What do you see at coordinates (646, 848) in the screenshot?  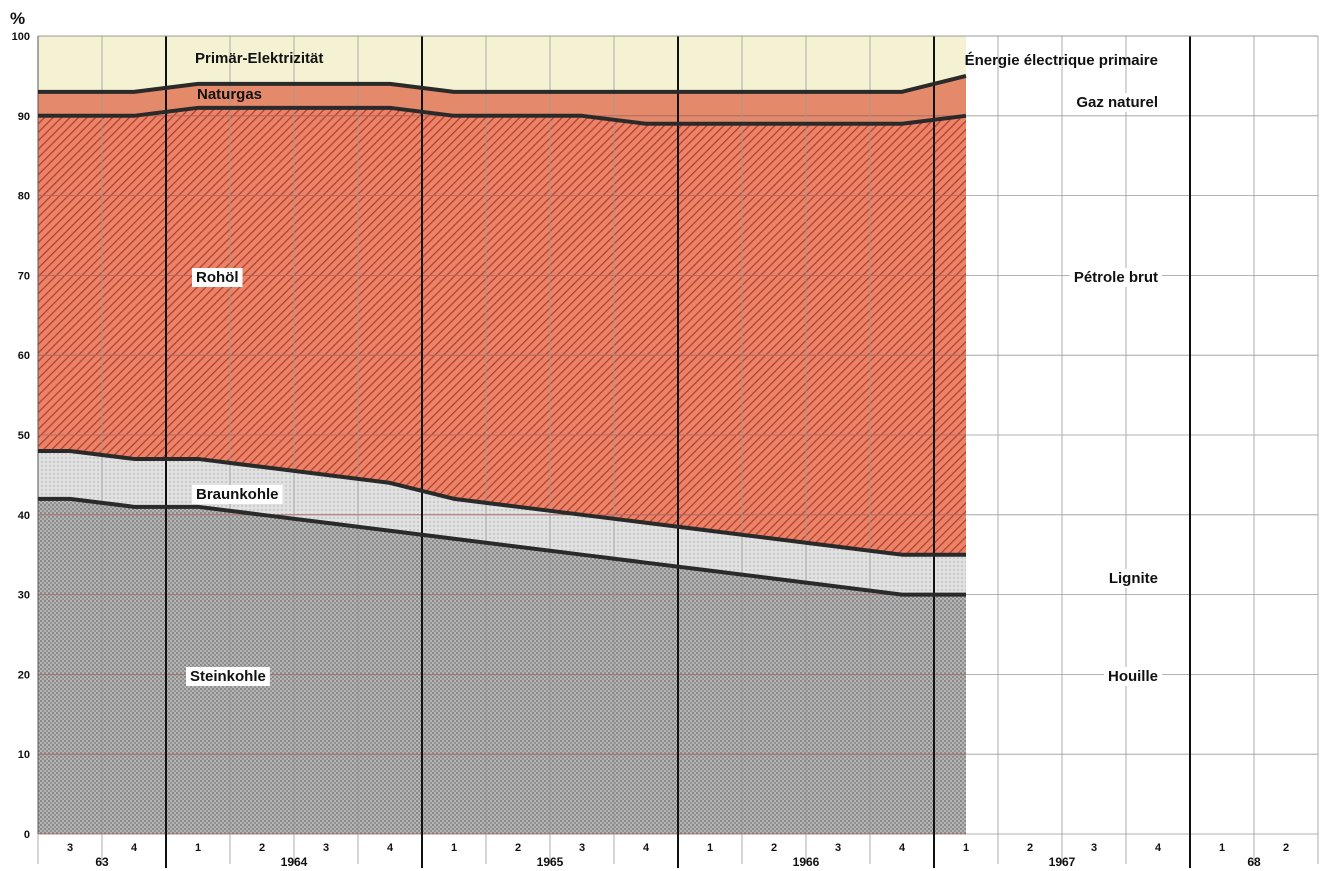 I see `quarter-label-9: 4` at bounding box center [646, 848].